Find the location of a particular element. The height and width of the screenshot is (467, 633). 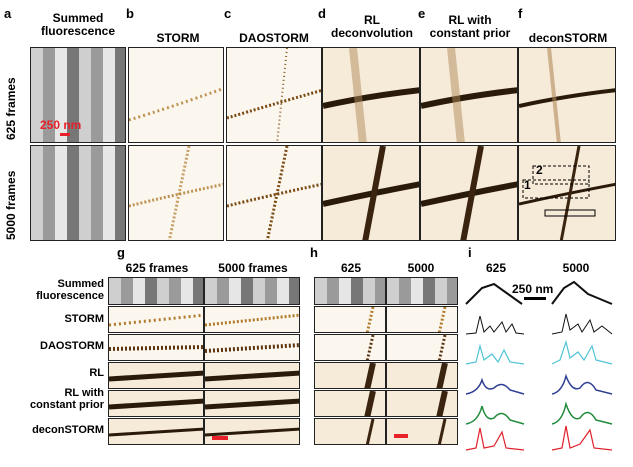

row-label-625: 625 frames is located at coordinates (11, 108).